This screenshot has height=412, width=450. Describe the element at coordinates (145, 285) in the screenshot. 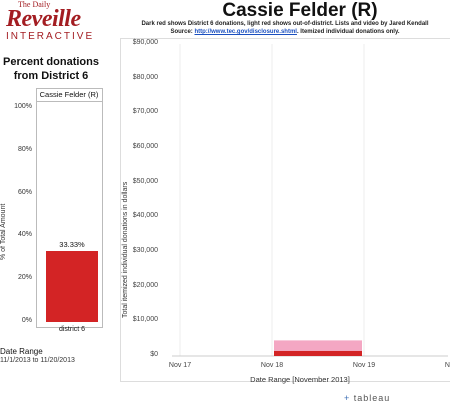

I see `right-y-tick: $20,000` at that location.